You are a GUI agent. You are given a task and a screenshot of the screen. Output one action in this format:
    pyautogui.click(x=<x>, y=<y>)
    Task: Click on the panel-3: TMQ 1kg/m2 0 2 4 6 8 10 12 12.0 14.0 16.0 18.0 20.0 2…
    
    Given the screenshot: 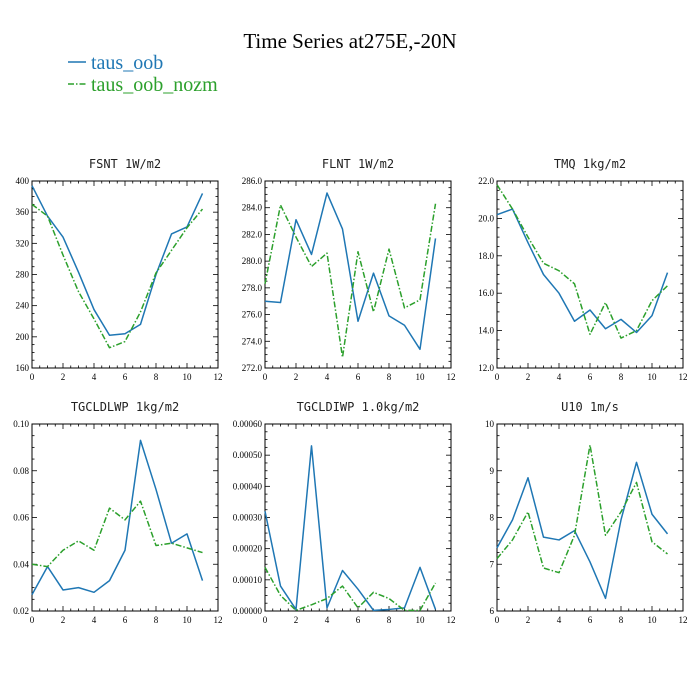 What is the action you would take?
    pyautogui.click(x=582, y=269)
    